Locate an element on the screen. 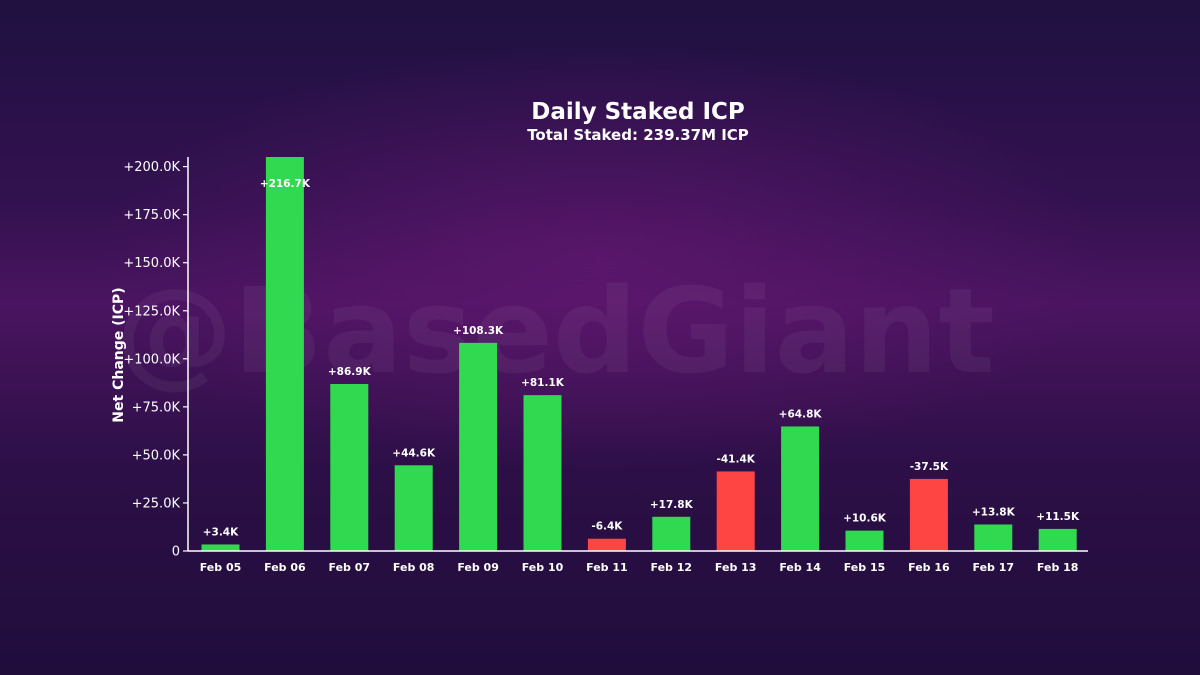 The width and height of the screenshot is (1200, 675). x-tick-label: Feb 08 is located at coordinates (414, 567).